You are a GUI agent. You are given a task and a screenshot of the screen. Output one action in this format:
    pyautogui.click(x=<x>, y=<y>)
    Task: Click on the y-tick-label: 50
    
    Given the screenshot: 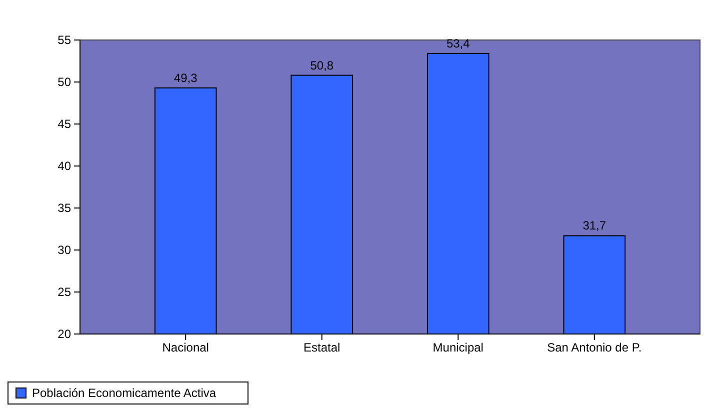 What is the action you would take?
    pyautogui.click(x=65, y=81)
    